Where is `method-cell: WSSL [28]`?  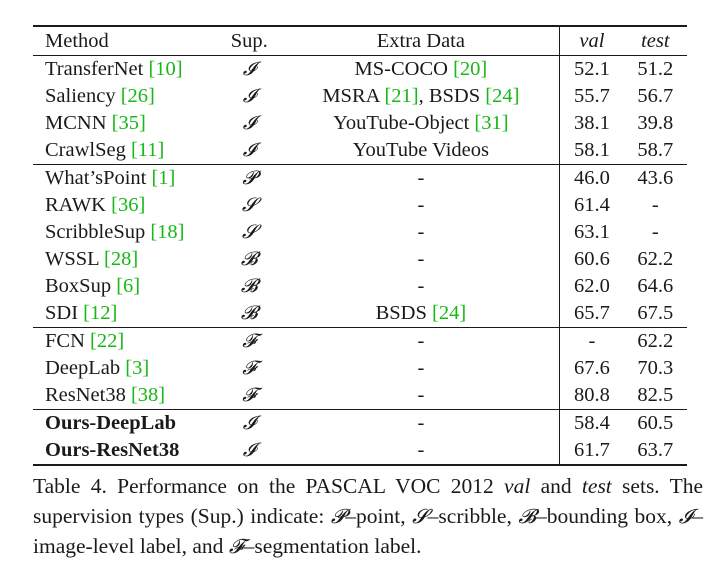 method-cell: WSSL [28] is located at coordinates (124, 259).